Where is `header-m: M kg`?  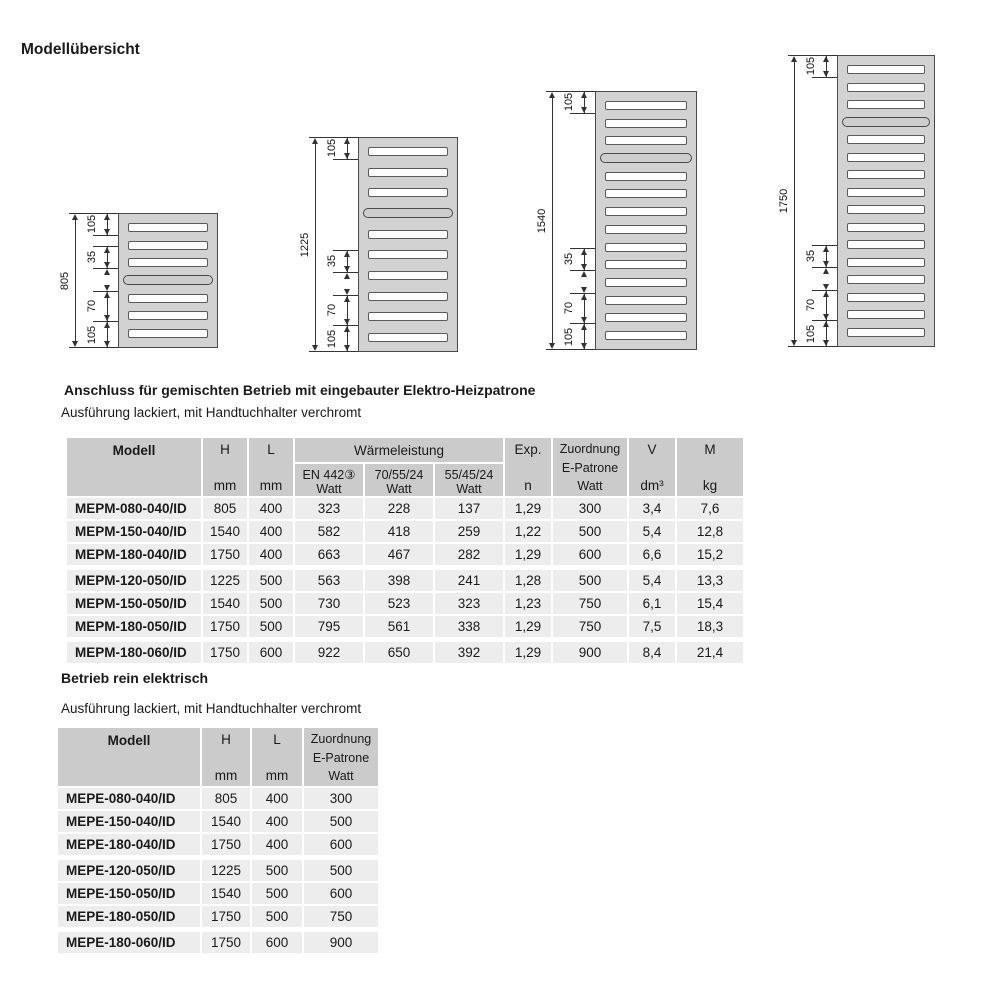 header-m: M kg is located at coordinates (710, 467).